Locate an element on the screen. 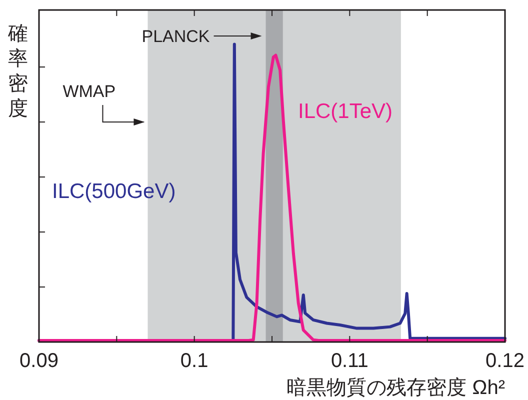  x-tick-label: 0.1 is located at coordinates (194, 361).